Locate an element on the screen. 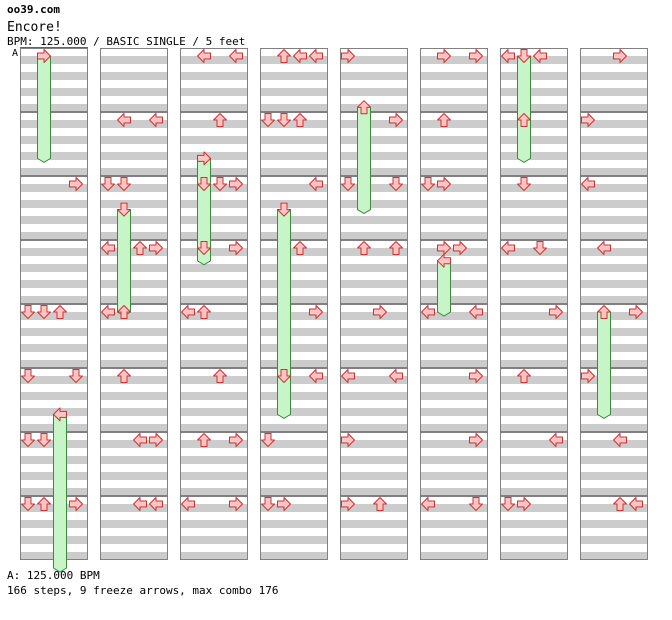  site-name: oo39.com is located at coordinates (33, 9).